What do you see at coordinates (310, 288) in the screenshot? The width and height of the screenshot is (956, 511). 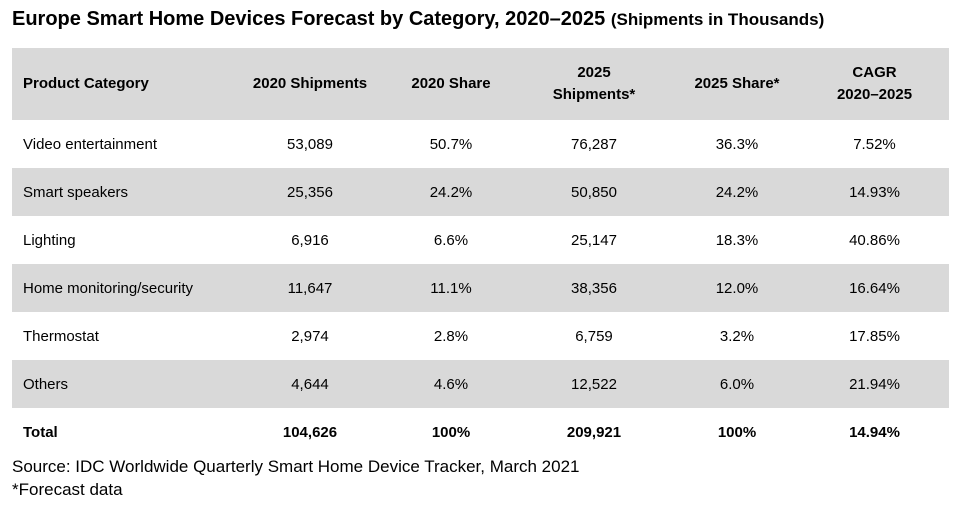 I see `cell-shipments-2020: 11,647` at bounding box center [310, 288].